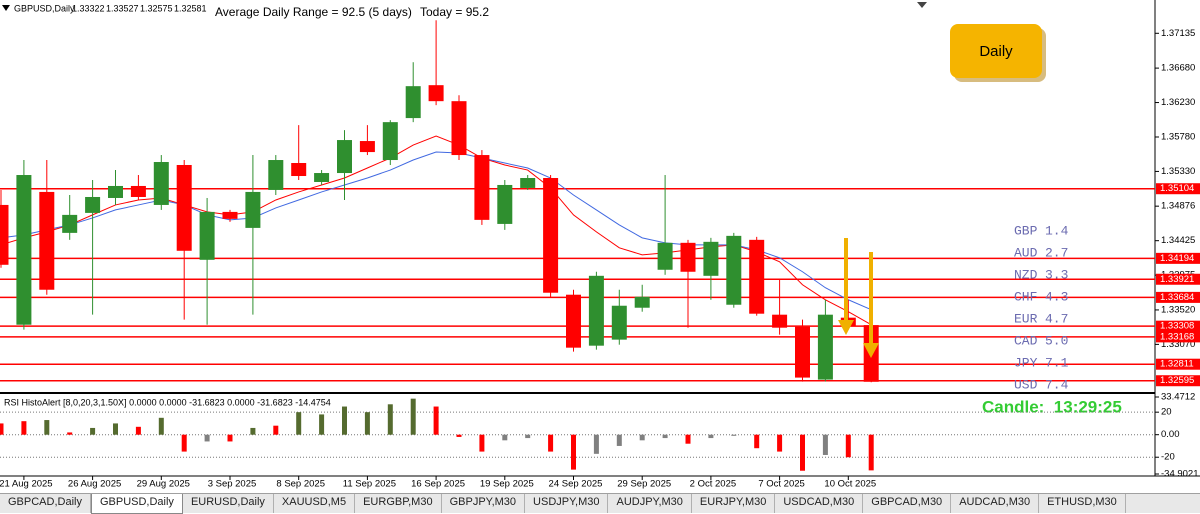 Image resolution: width=1200 pixels, height=514 pixels. What do you see at coordinates (1057, 362) in the screenshot?
I see `currency-value: 7.1` at bounding box center [1057, 362].